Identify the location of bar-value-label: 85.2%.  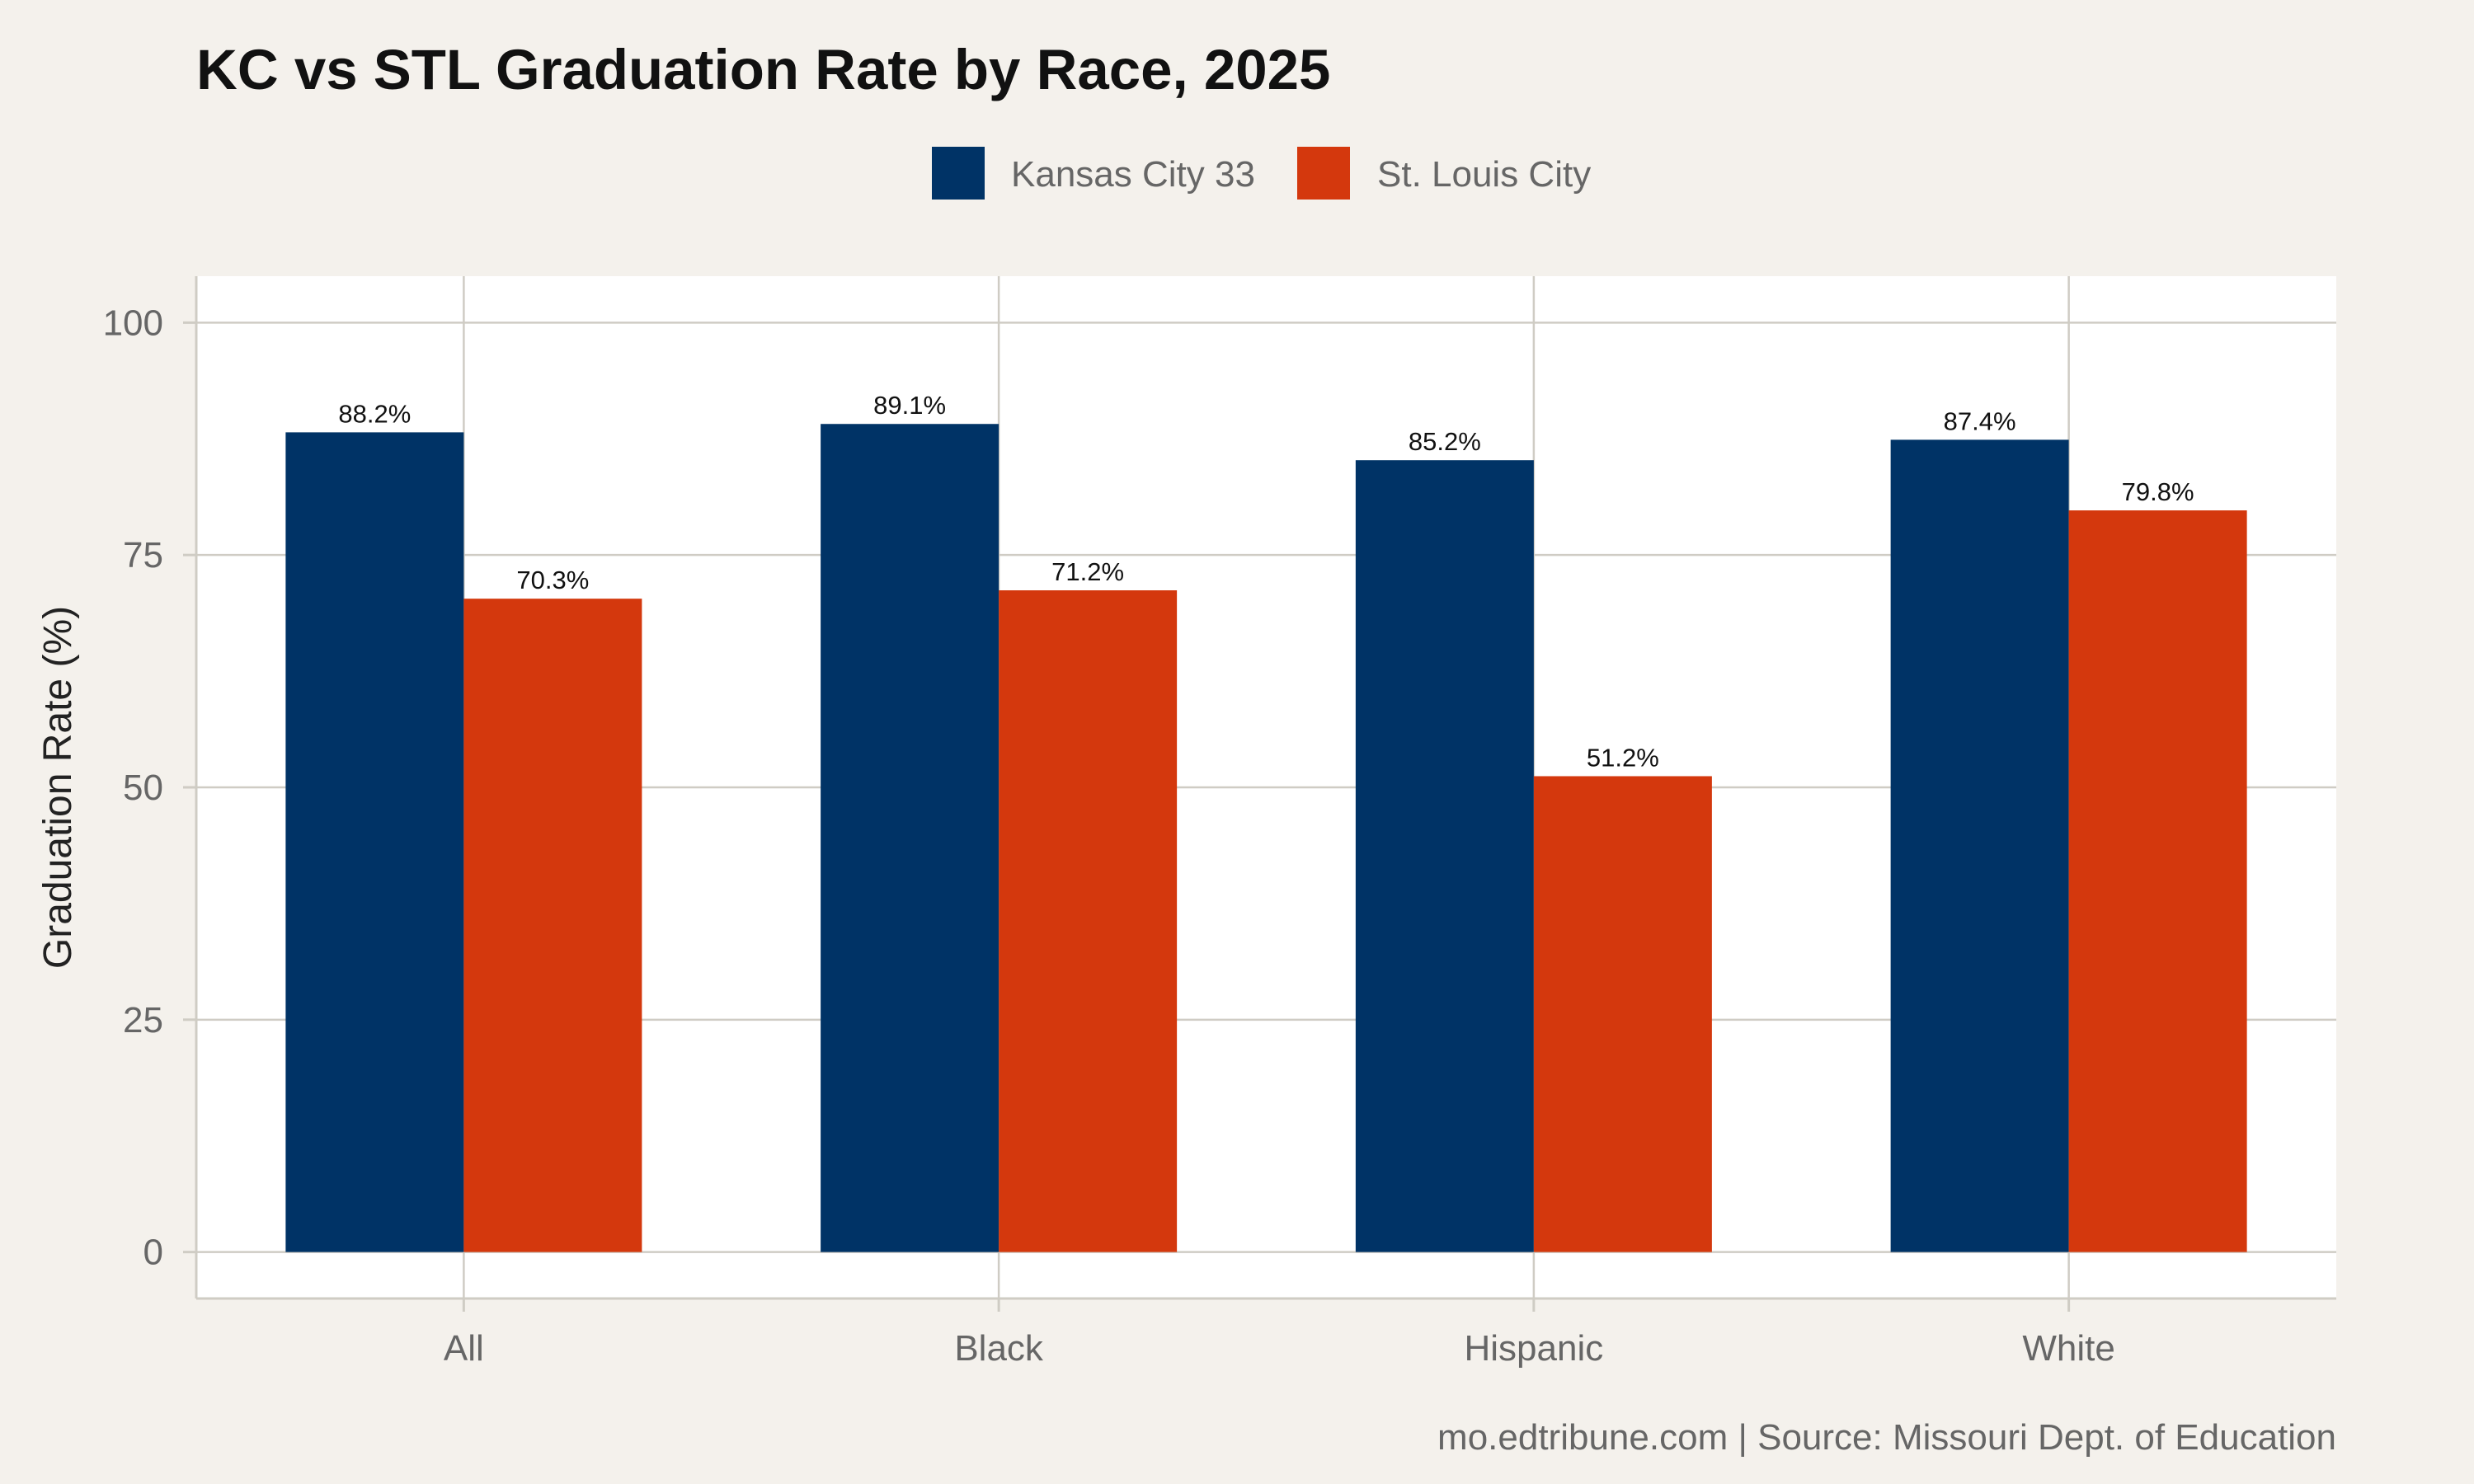
(1445, 441).